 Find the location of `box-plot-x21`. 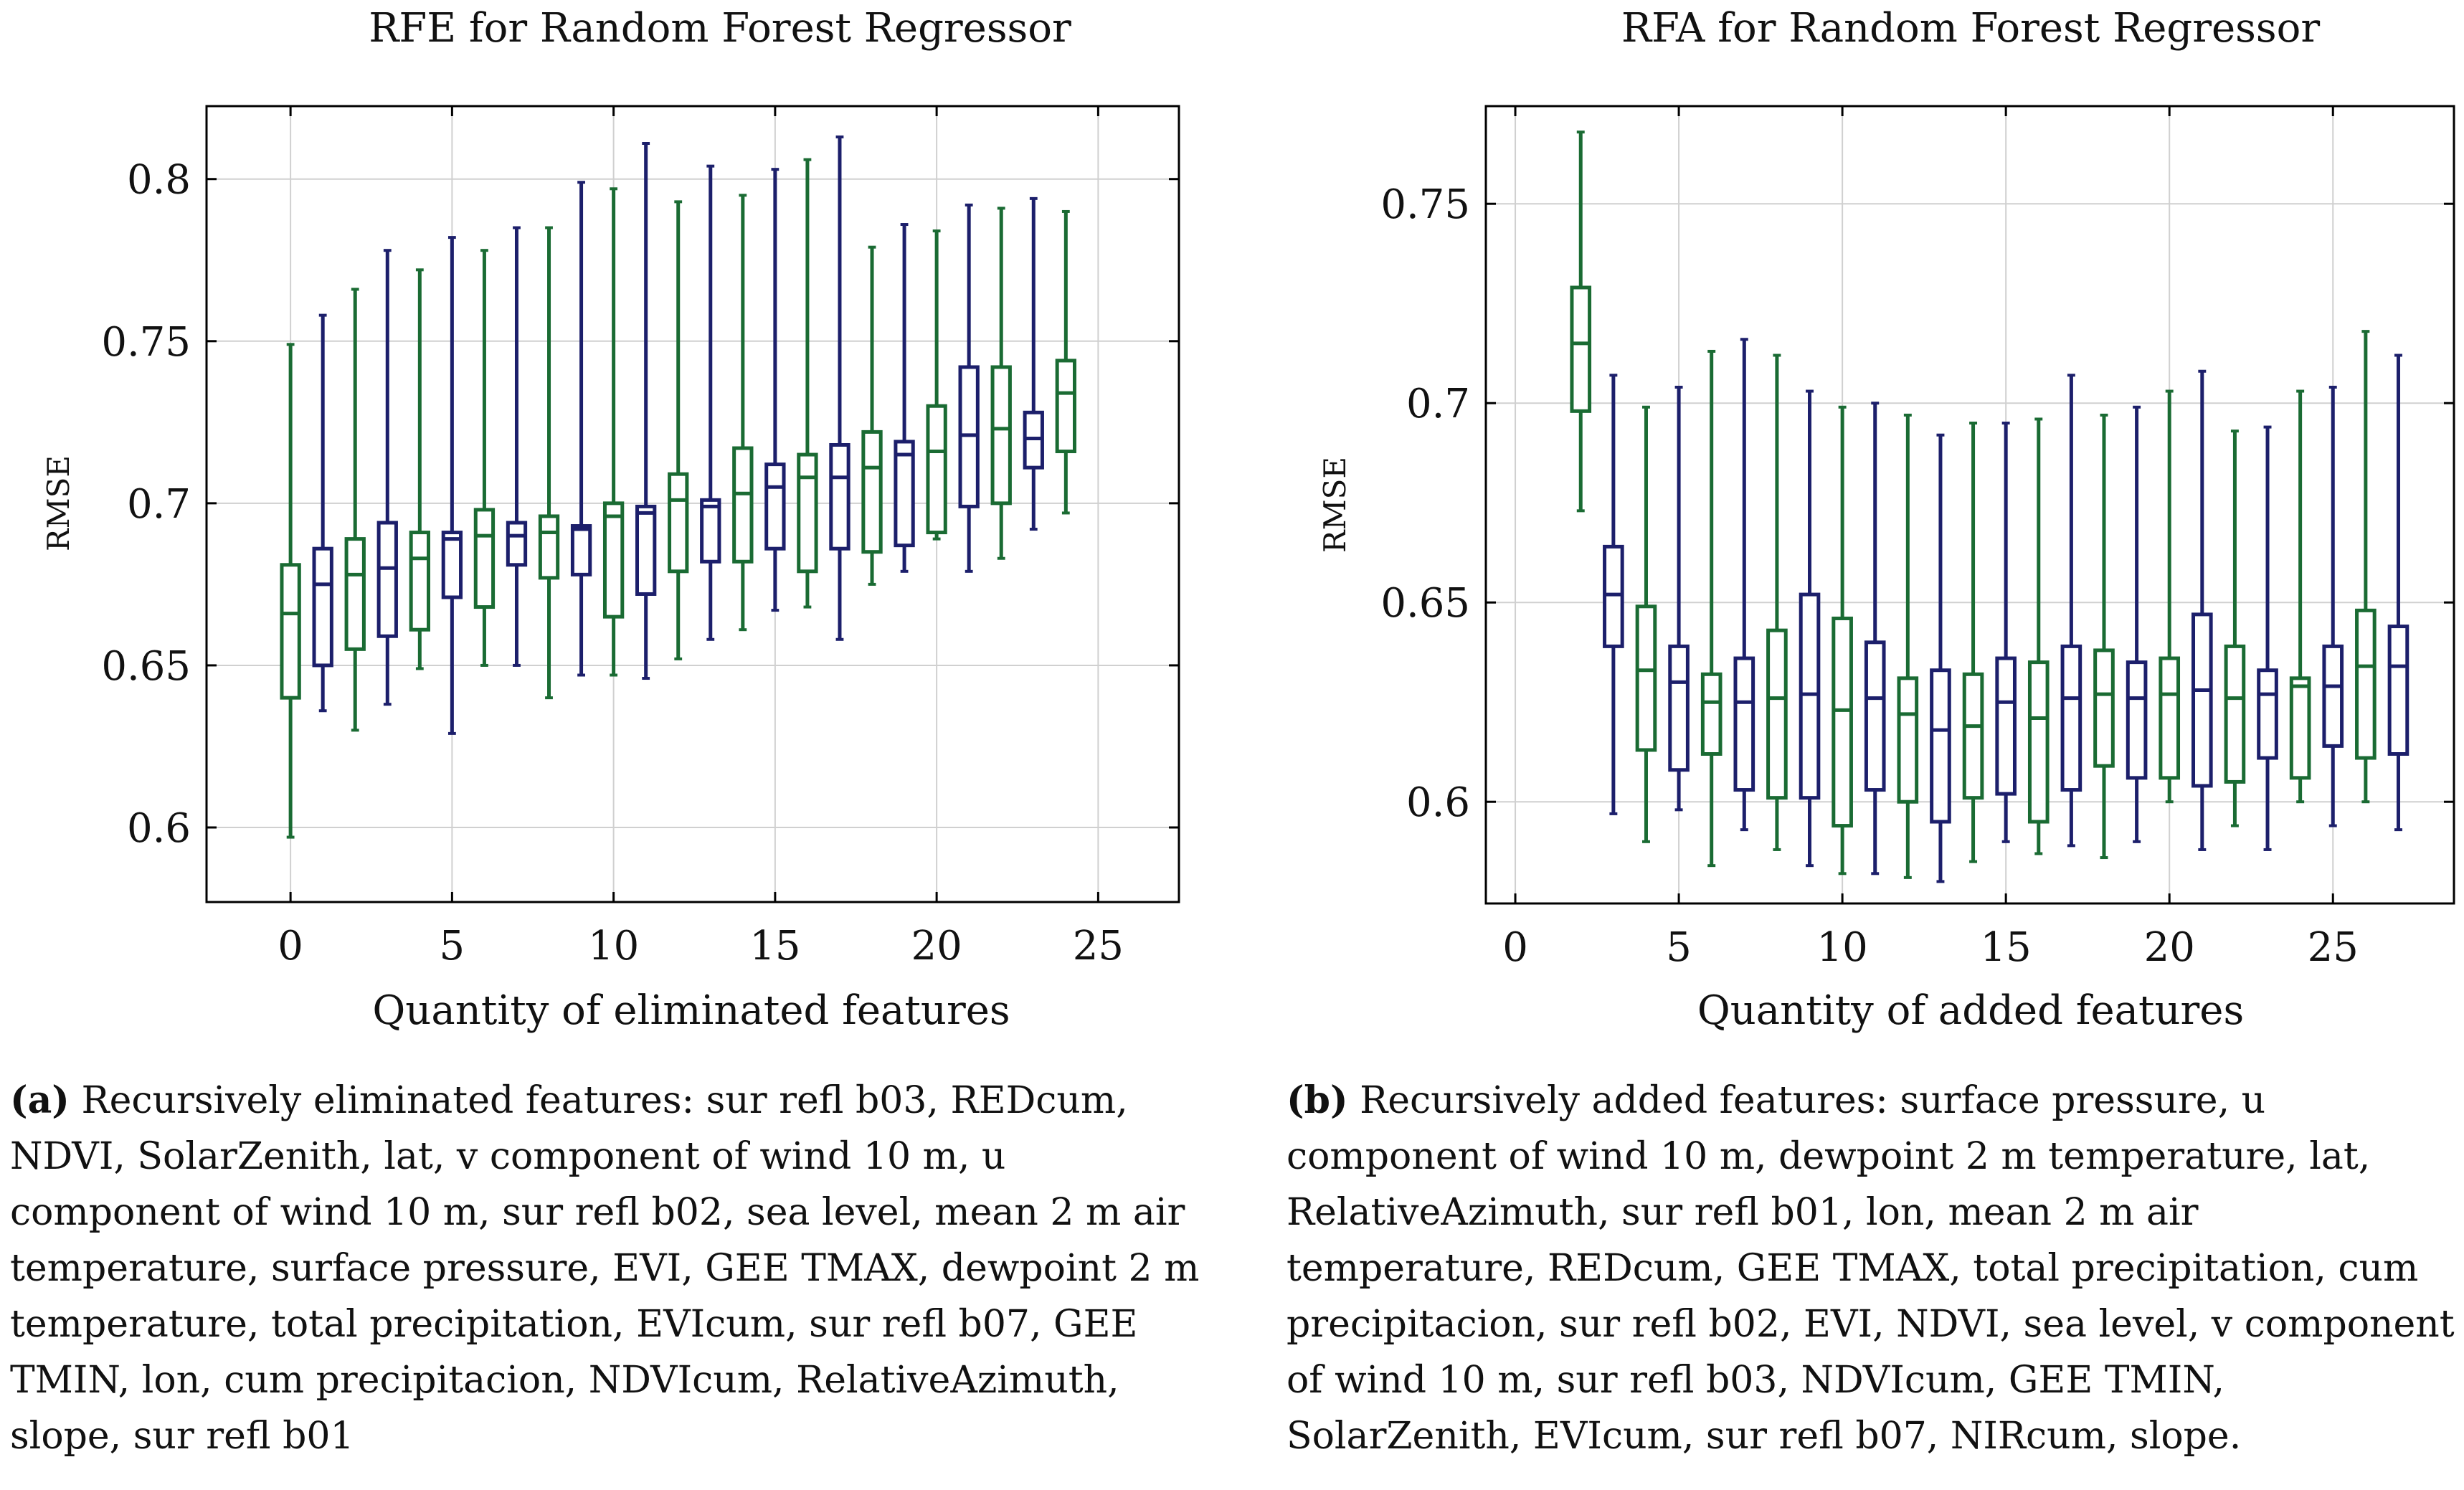

box-plot-x21 is located at coordinates (2202, 610).